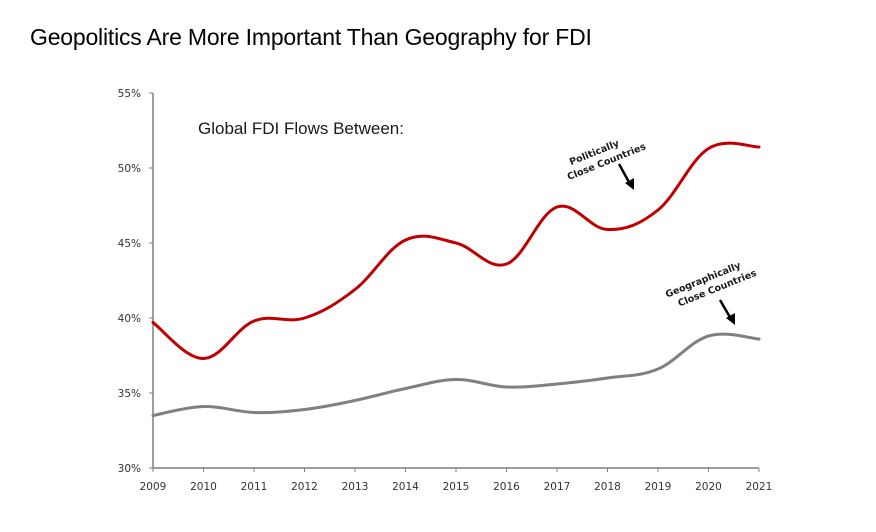 The width and height of the screenshot is (876, 532). What do you see at coordinates (711, 285) in the screenshot?
I see `annotation-geographically-close: Geographically Close Countries` at bounding box center [711, 285].